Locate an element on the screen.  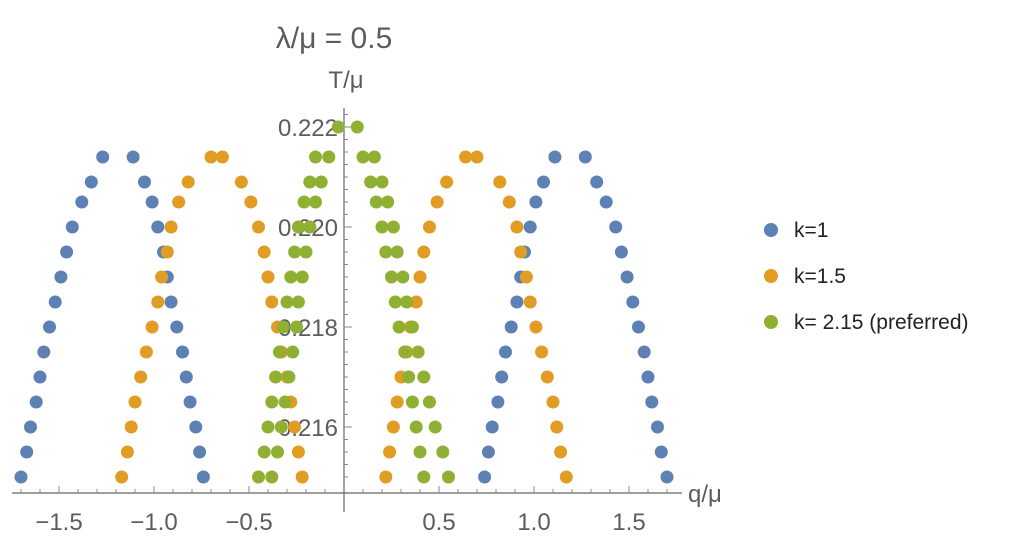
x-tick-label: −0.5 is located at coordinates (248, 522).